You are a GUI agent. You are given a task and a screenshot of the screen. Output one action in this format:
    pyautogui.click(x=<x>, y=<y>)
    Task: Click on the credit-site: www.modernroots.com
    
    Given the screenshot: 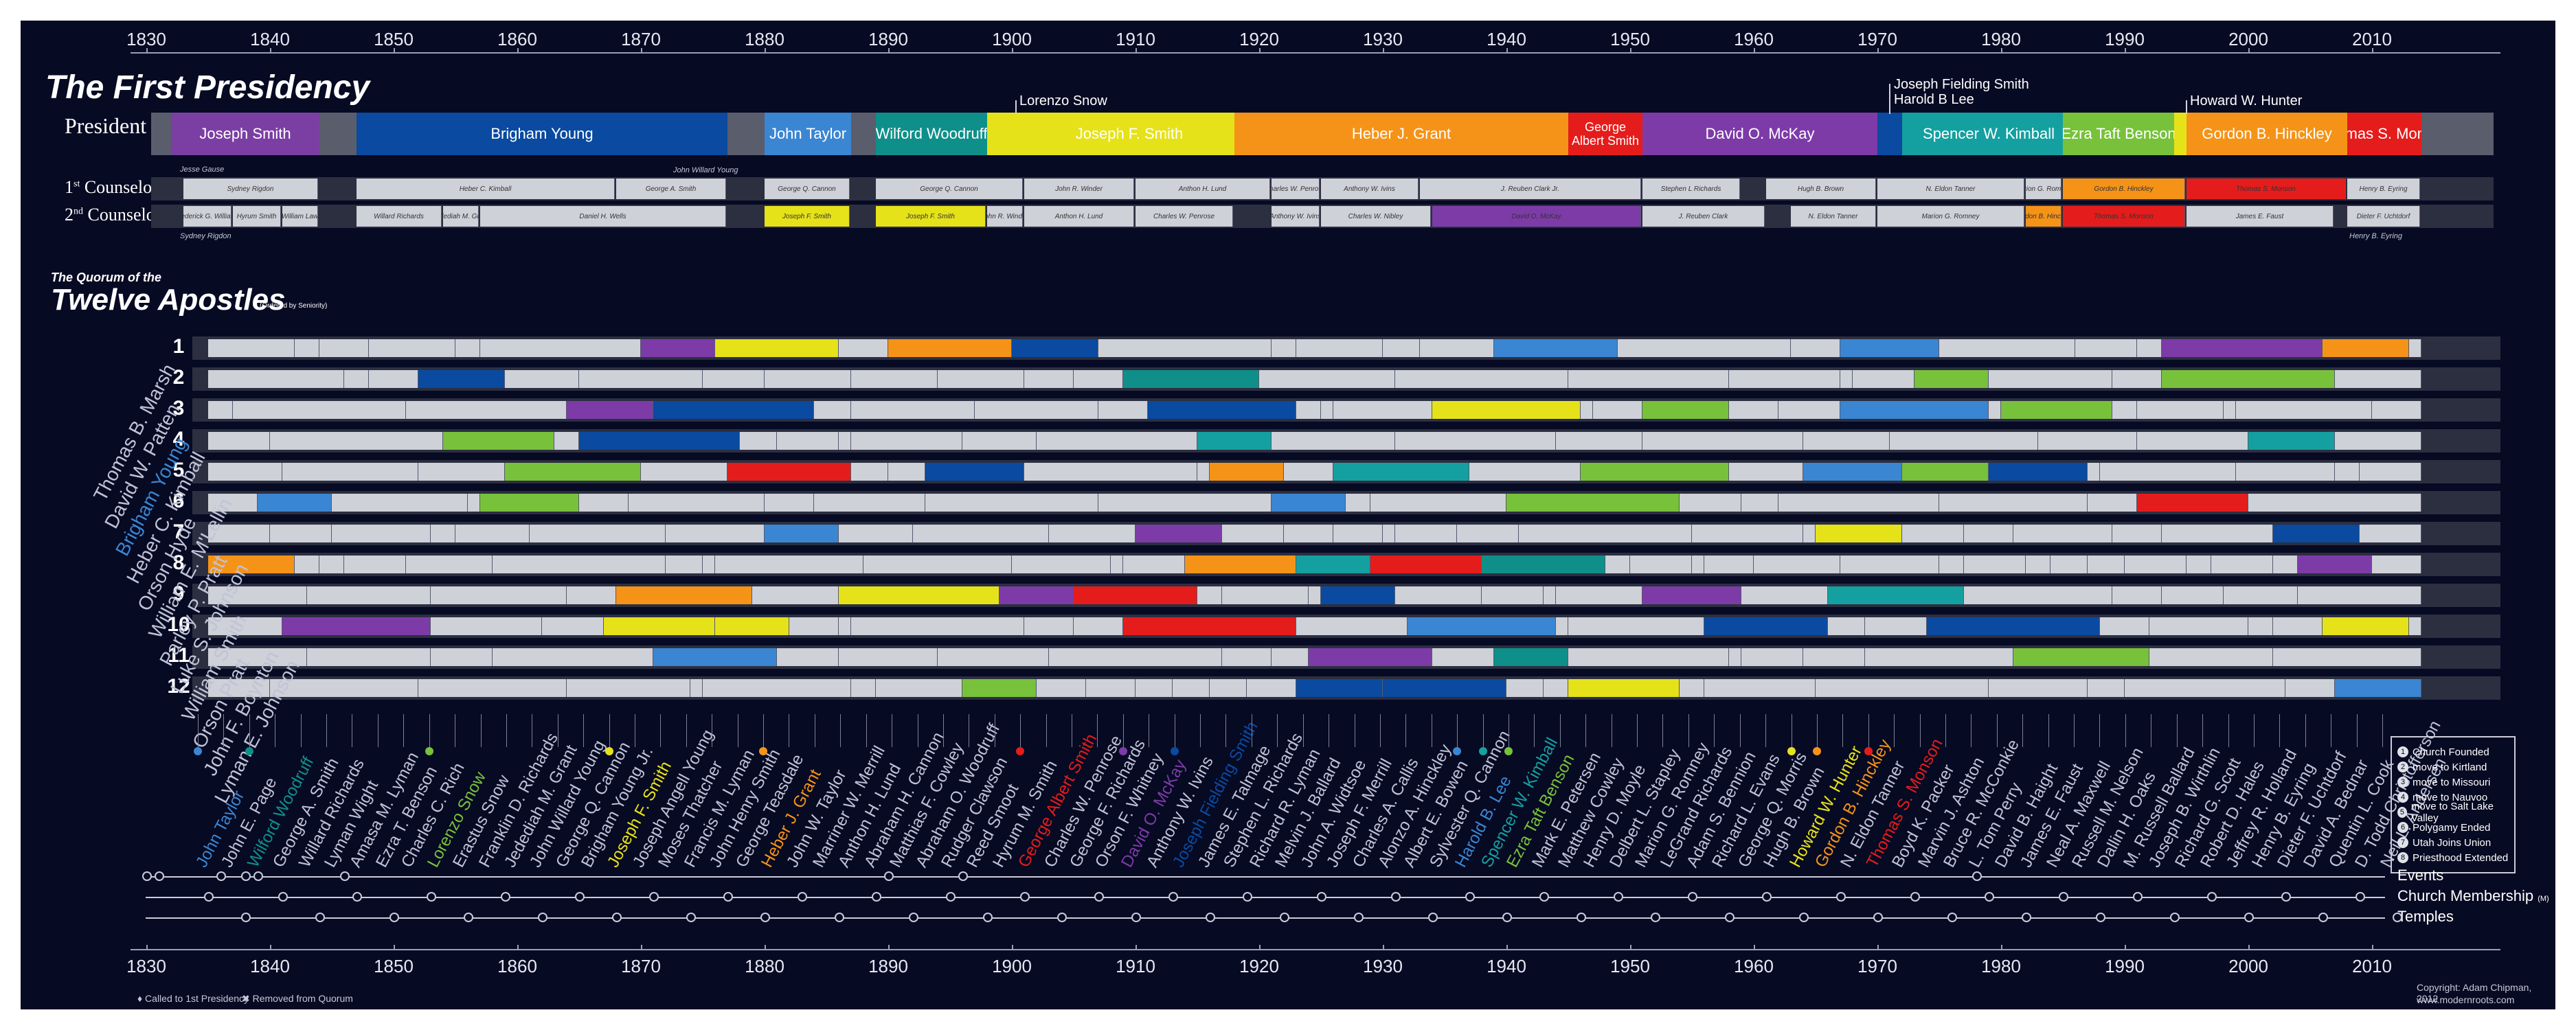 What is the action you would take?
    pyautogui.click(x=2466, y=999)
    